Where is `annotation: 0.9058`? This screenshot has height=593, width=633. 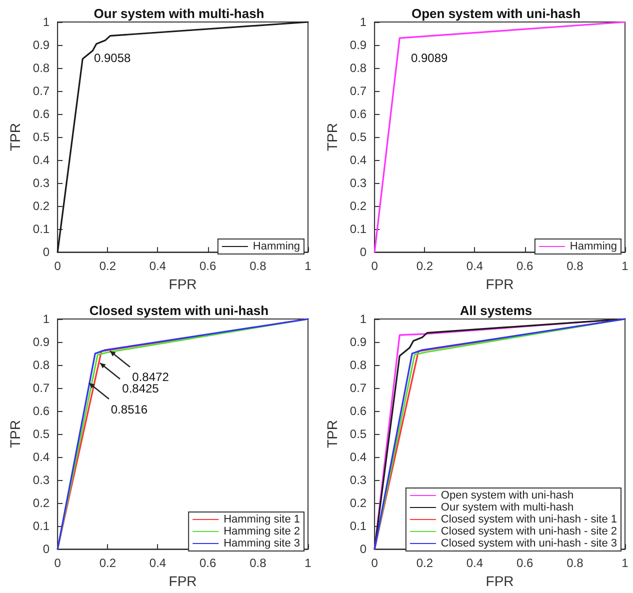 annotation: 0.9058 is located at coordinates (113, 58).